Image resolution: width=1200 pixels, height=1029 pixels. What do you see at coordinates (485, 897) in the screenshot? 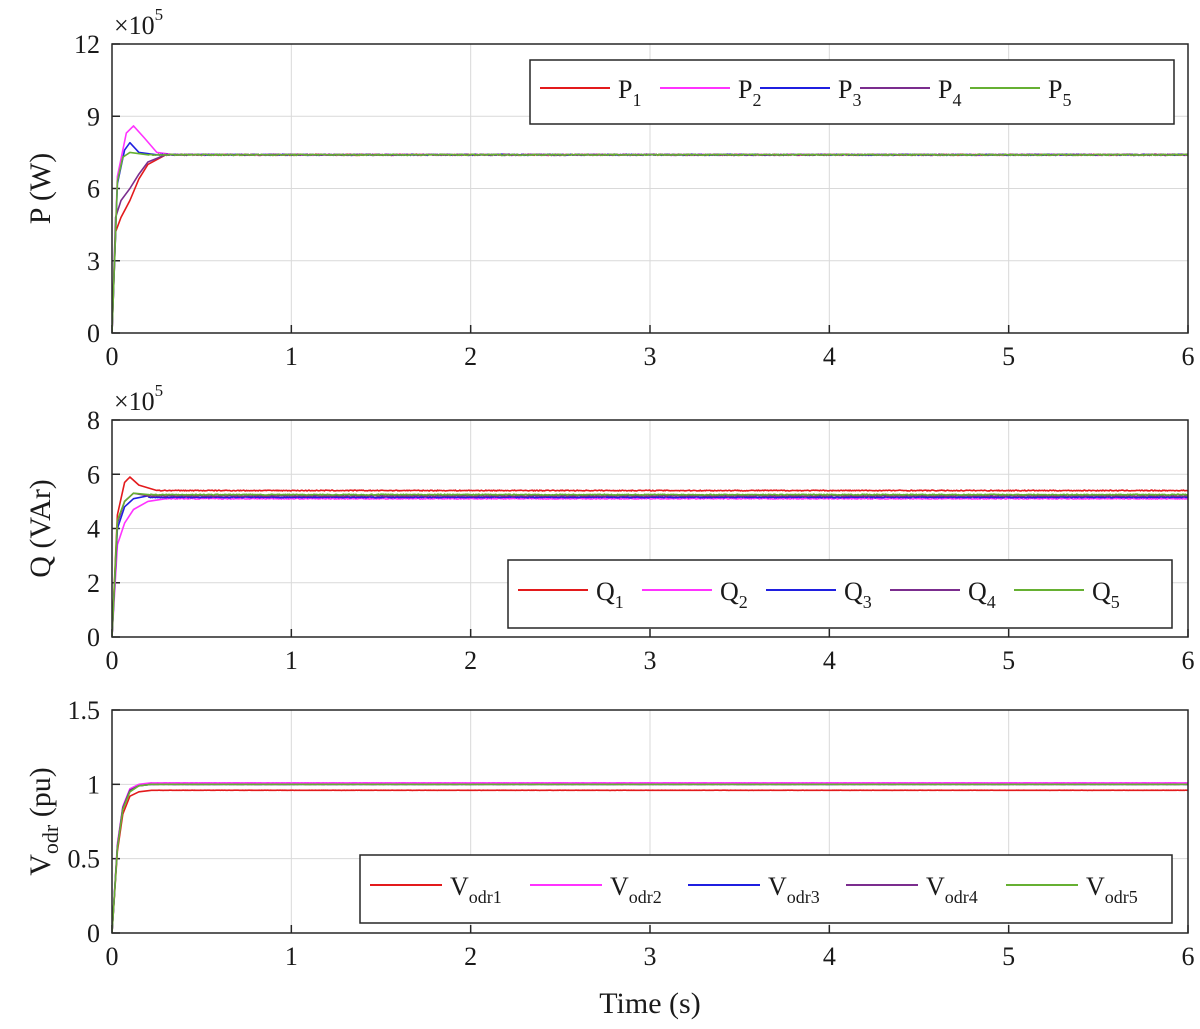
I see `legend-label-subscript: odr1` at bounding box center [485, 897].